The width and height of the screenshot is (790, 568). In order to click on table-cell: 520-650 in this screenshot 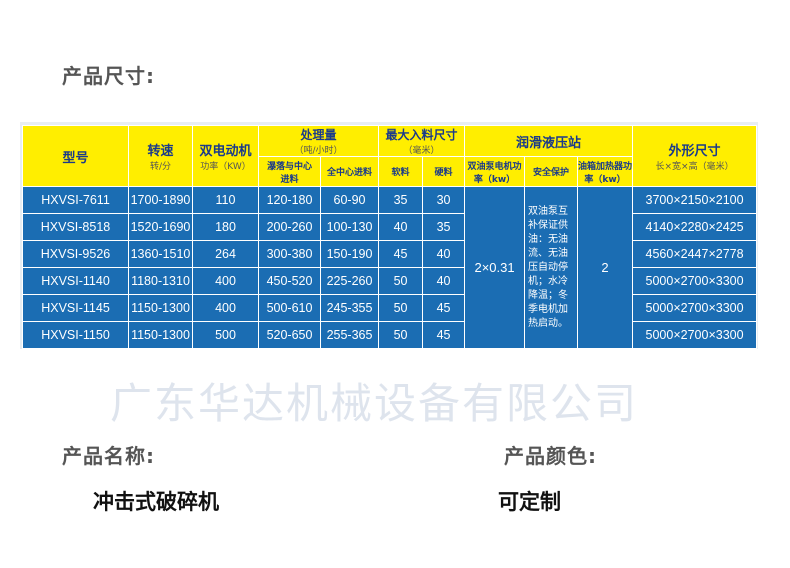, I will do `click(289, 335)`.